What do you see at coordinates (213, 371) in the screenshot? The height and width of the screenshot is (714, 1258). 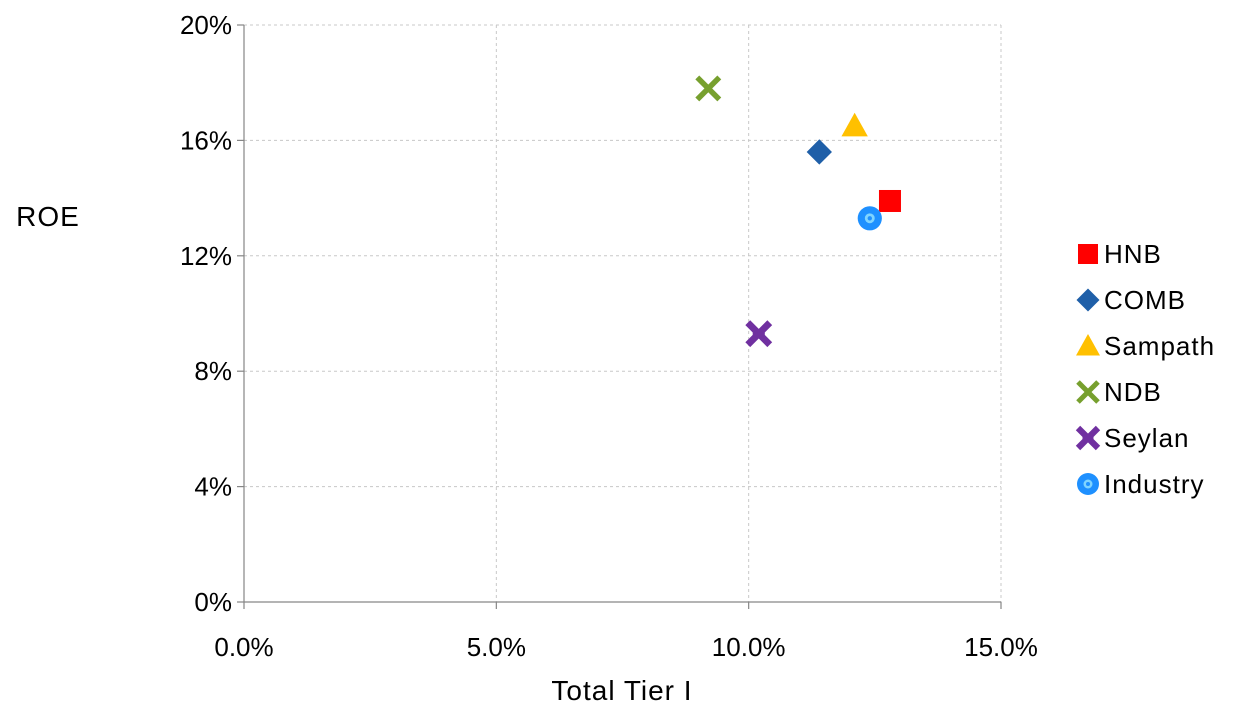 I see `y-tick-label: 8%` at bounding box center [213, 371].